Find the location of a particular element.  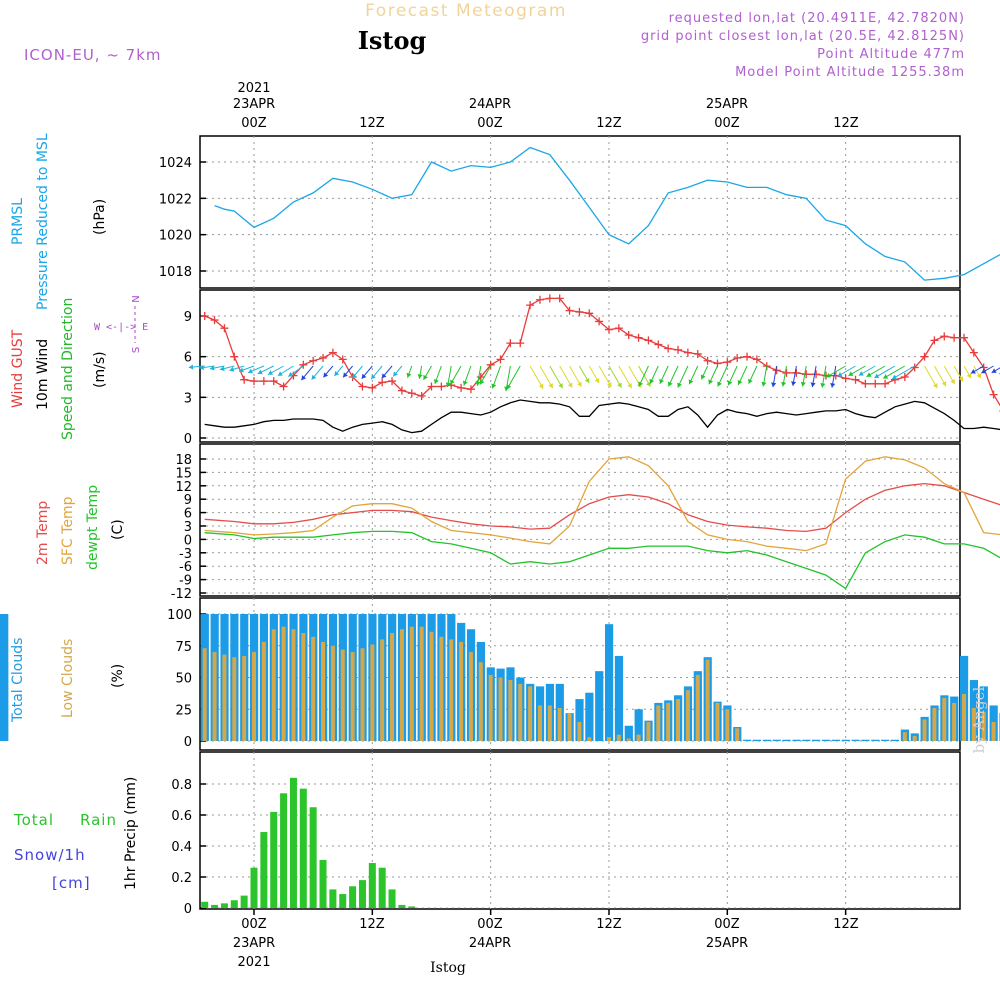

requested-location: requested lon,lat (20.4911E, 42.7820N) is located at coordinates (817, 18).